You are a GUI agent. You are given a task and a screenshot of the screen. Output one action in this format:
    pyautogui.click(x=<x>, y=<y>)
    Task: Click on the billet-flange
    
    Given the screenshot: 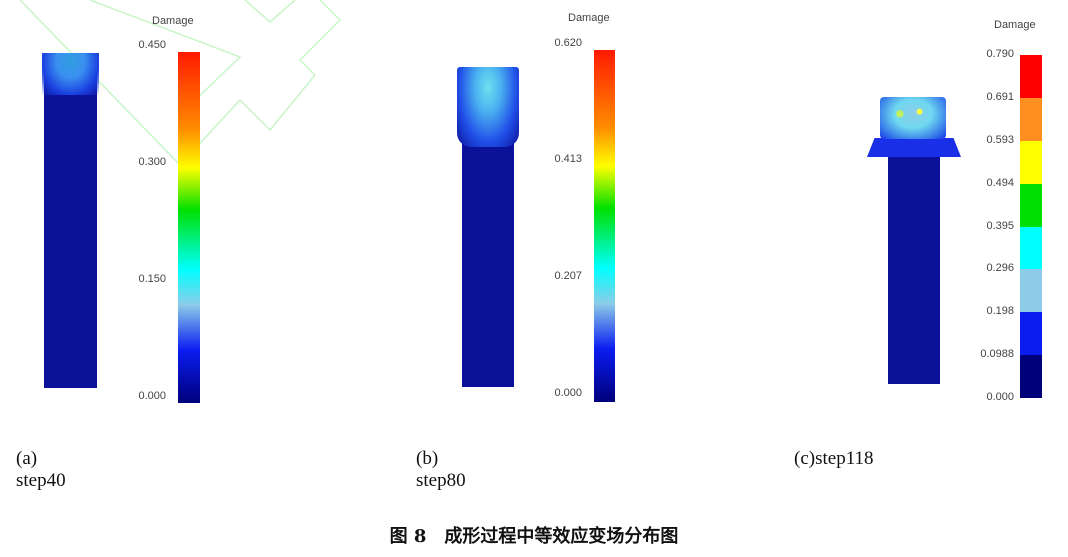 What is the action you would take?
    pyautogui.click(x=914, y=147)
    